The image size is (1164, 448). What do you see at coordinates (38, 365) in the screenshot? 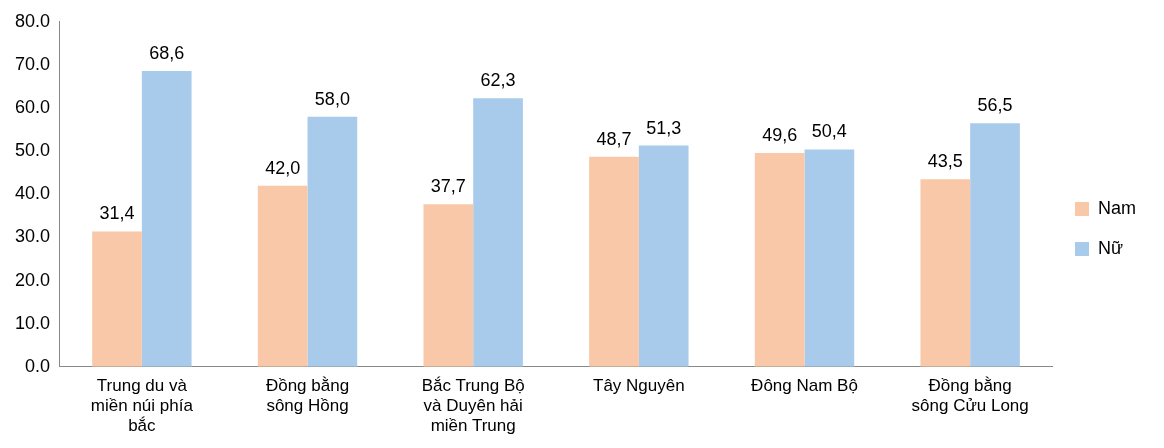
I see `y-tick-label: 0.0` at bounding box center [38, 365].